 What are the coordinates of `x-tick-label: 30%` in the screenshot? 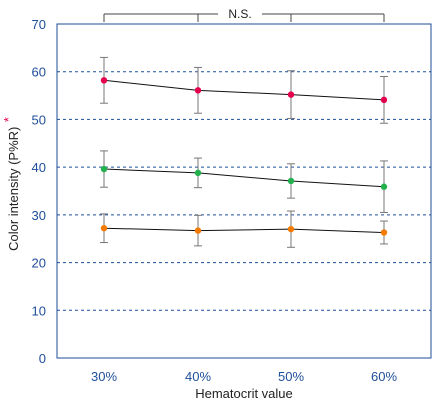 It's located at (104, 376).